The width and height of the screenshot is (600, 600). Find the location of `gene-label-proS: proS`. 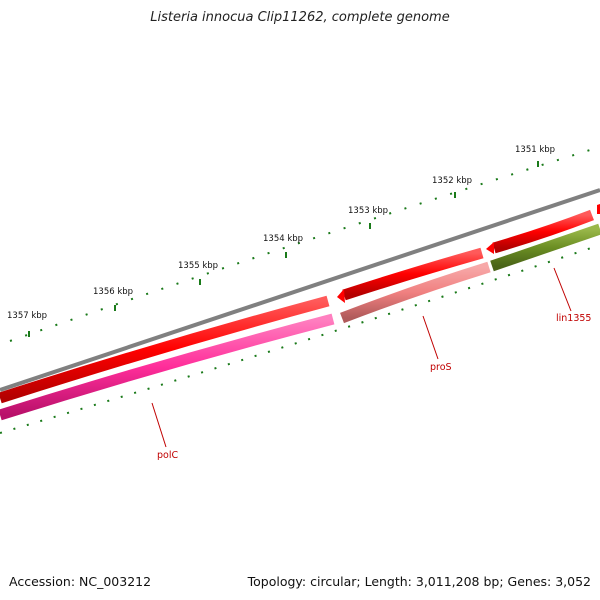

gene-label-proS: proS is located at coordinates (441, 367).